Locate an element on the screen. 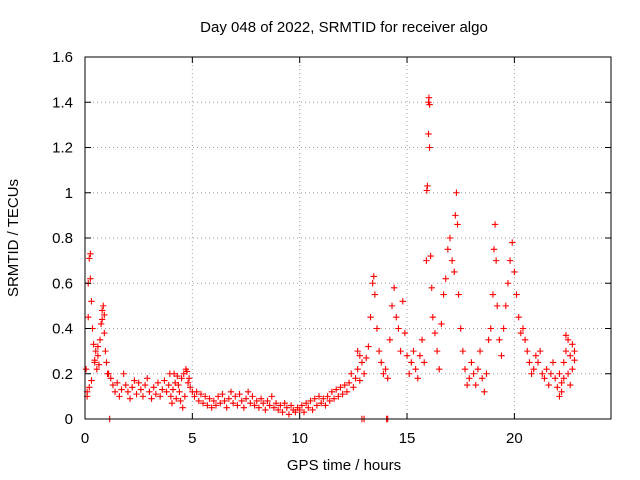  x-tick-label: 15 is located at coordinates (407, 438).